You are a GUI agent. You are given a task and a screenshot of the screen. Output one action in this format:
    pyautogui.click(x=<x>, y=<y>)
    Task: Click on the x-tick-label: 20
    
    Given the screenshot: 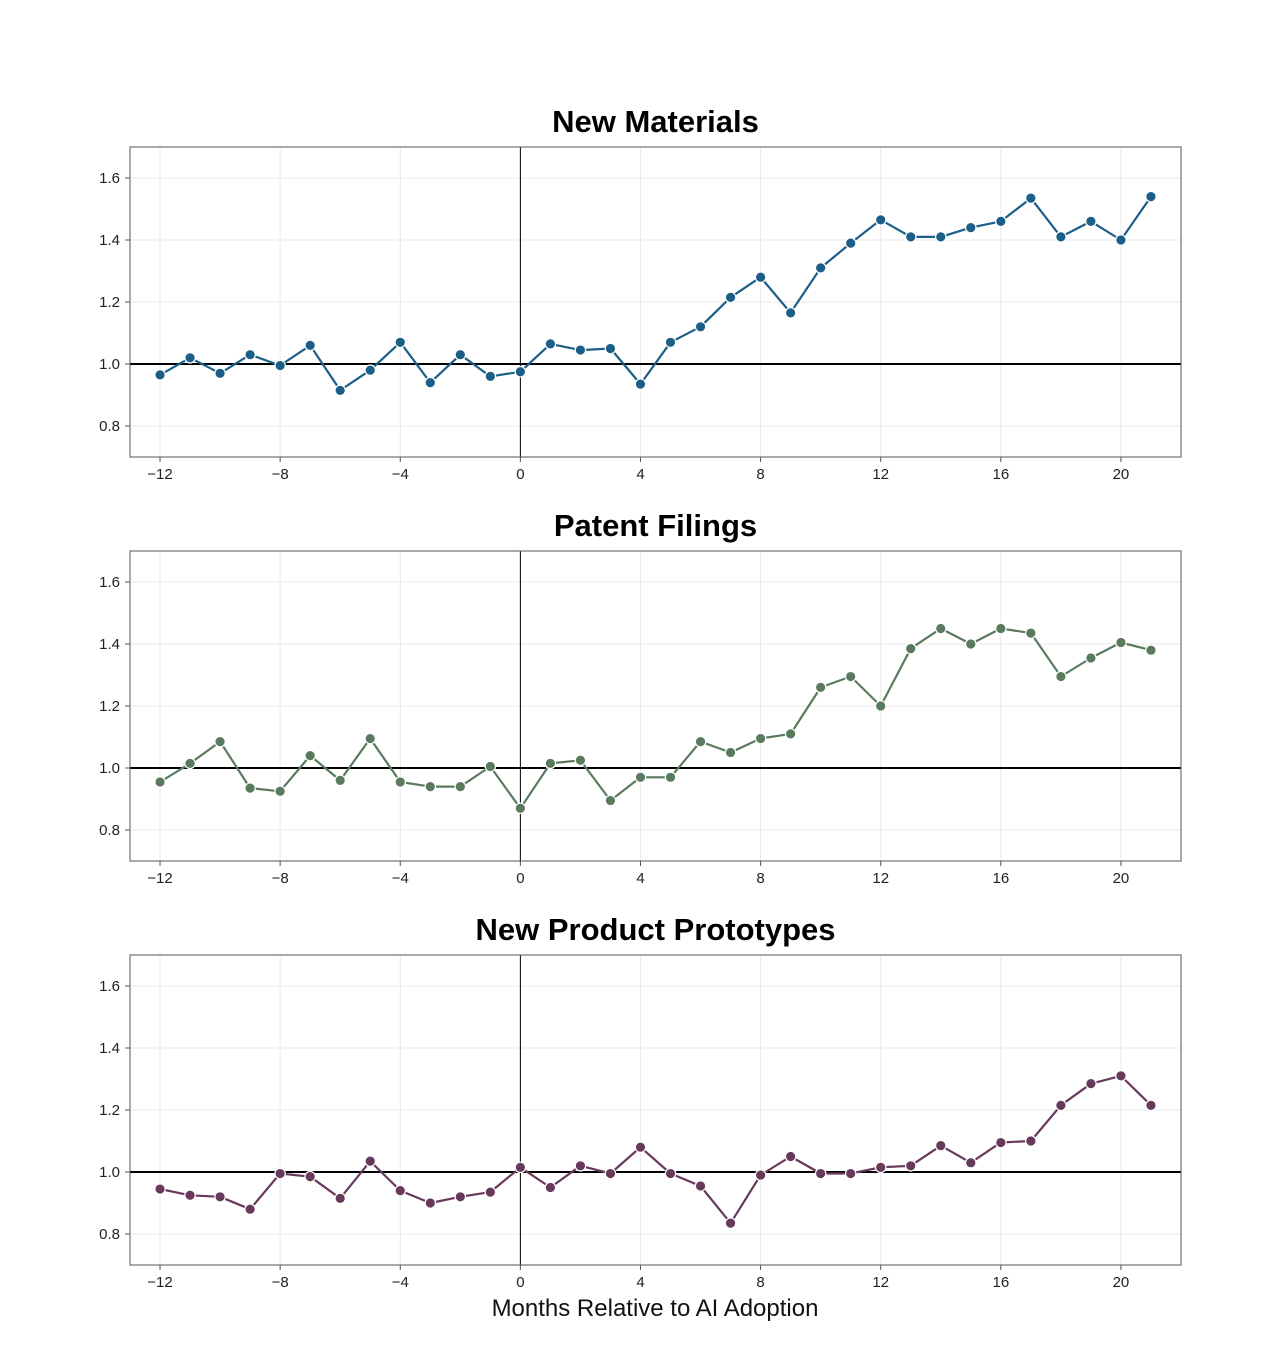 What is the action you would take?
    pyautogui.click(x=1121, y=878)
    